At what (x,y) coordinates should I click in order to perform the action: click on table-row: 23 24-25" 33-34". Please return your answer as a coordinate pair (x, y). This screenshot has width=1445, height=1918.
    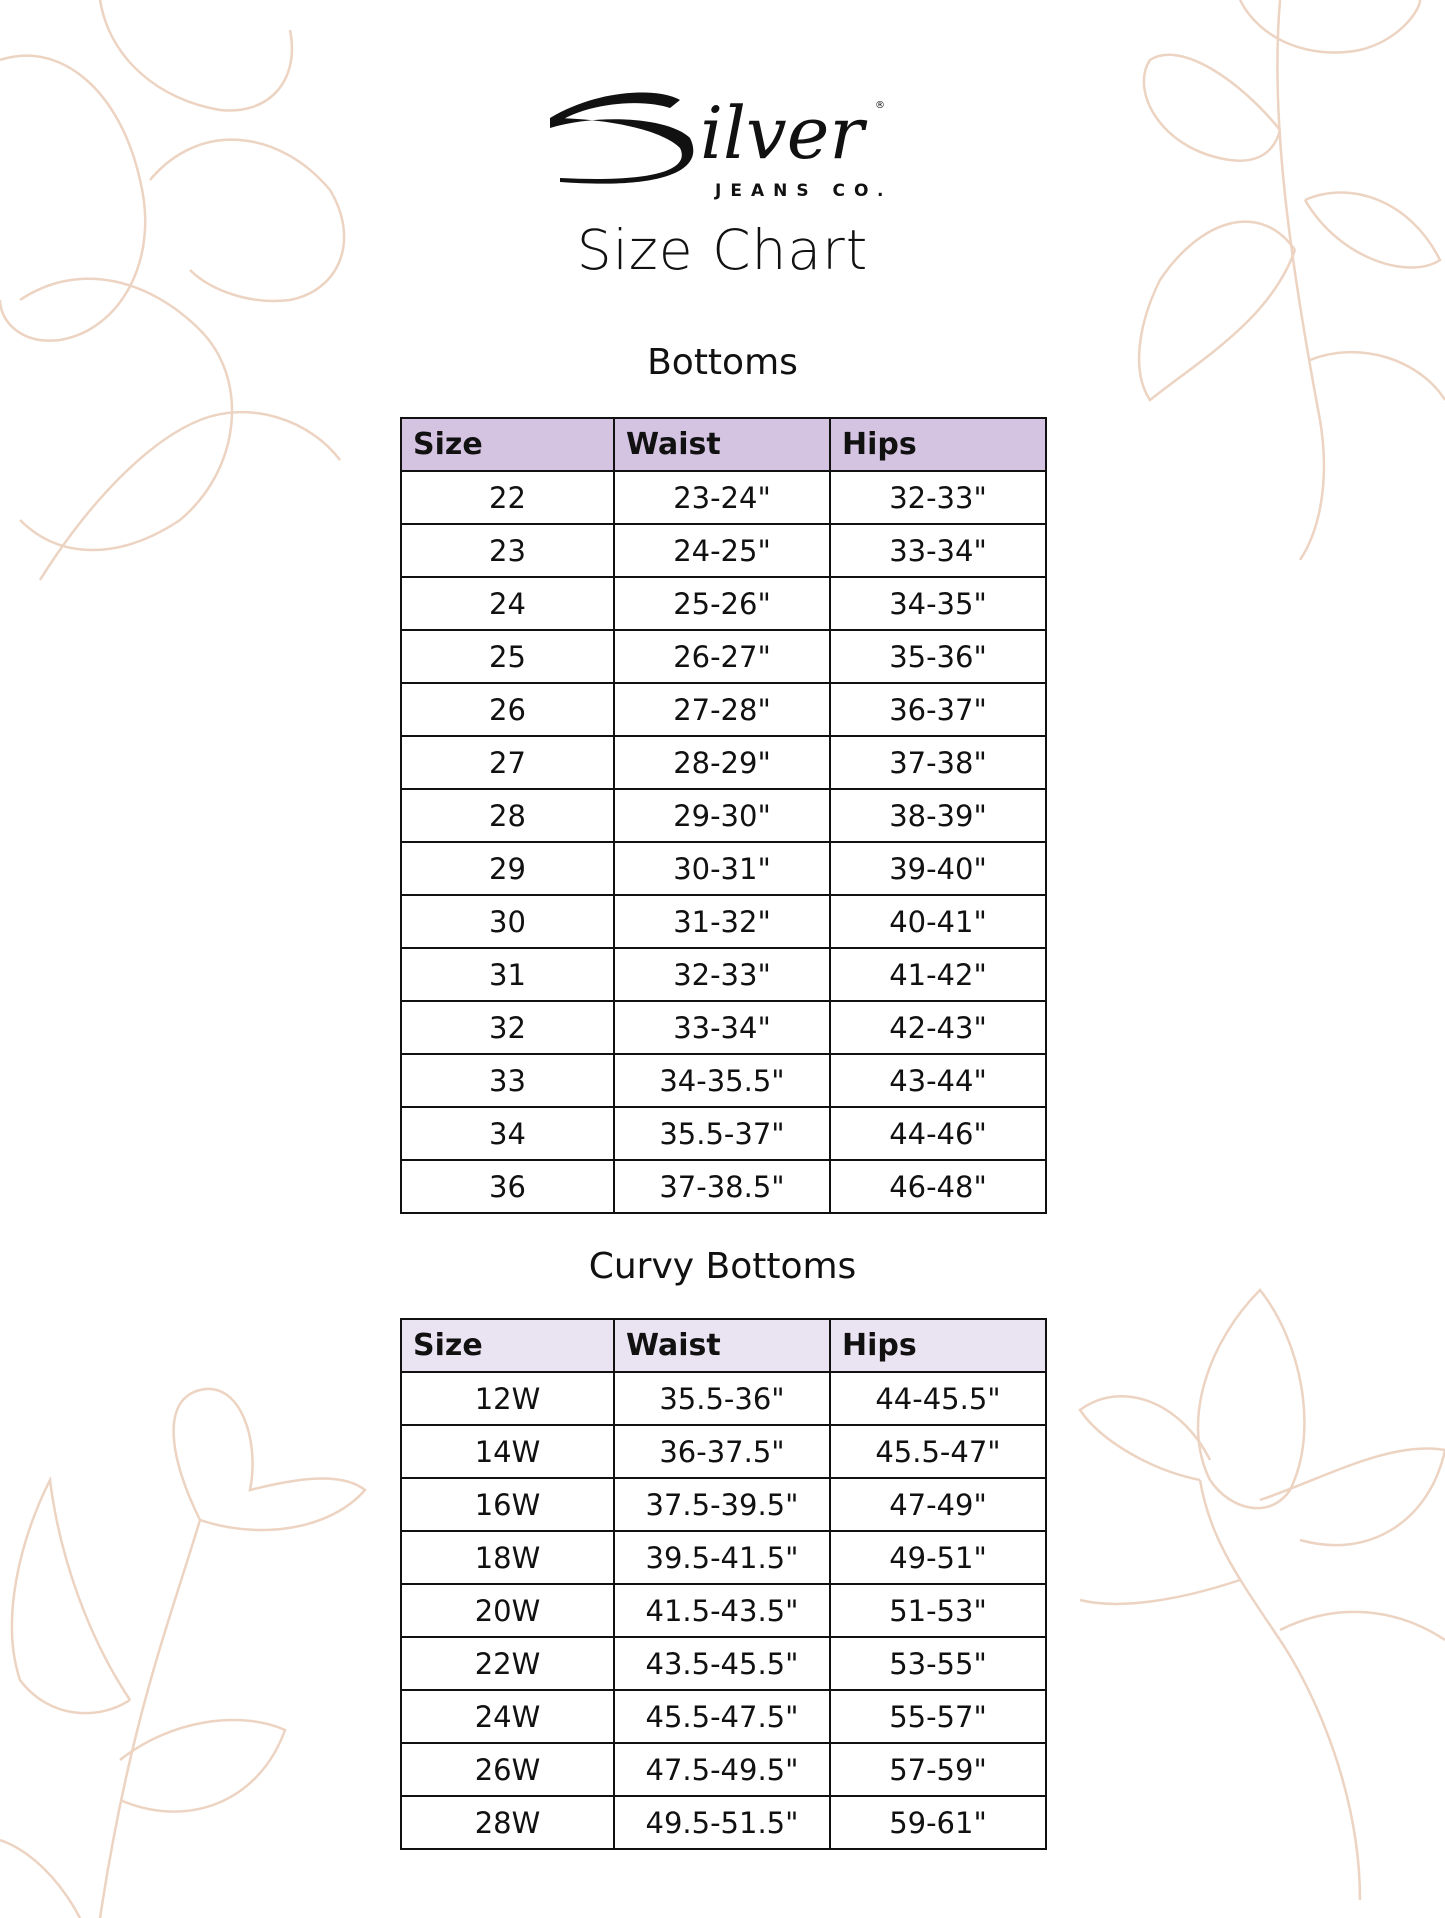
    Looking at the image, I should click on (723, 550).